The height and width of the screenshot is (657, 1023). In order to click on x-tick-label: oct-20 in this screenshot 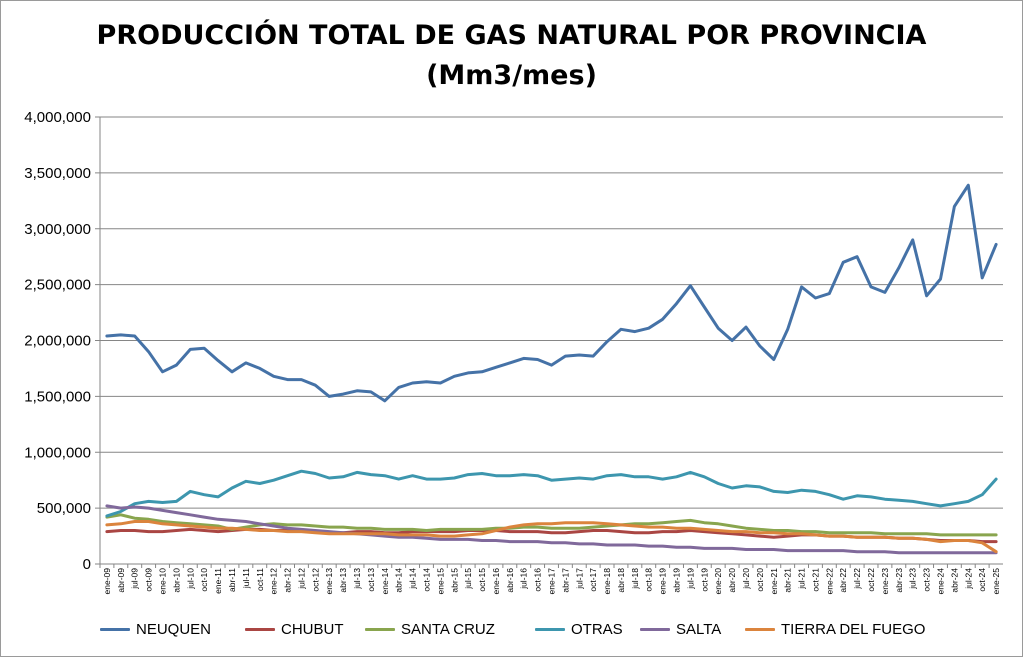, I will do `click(760, 580)`.